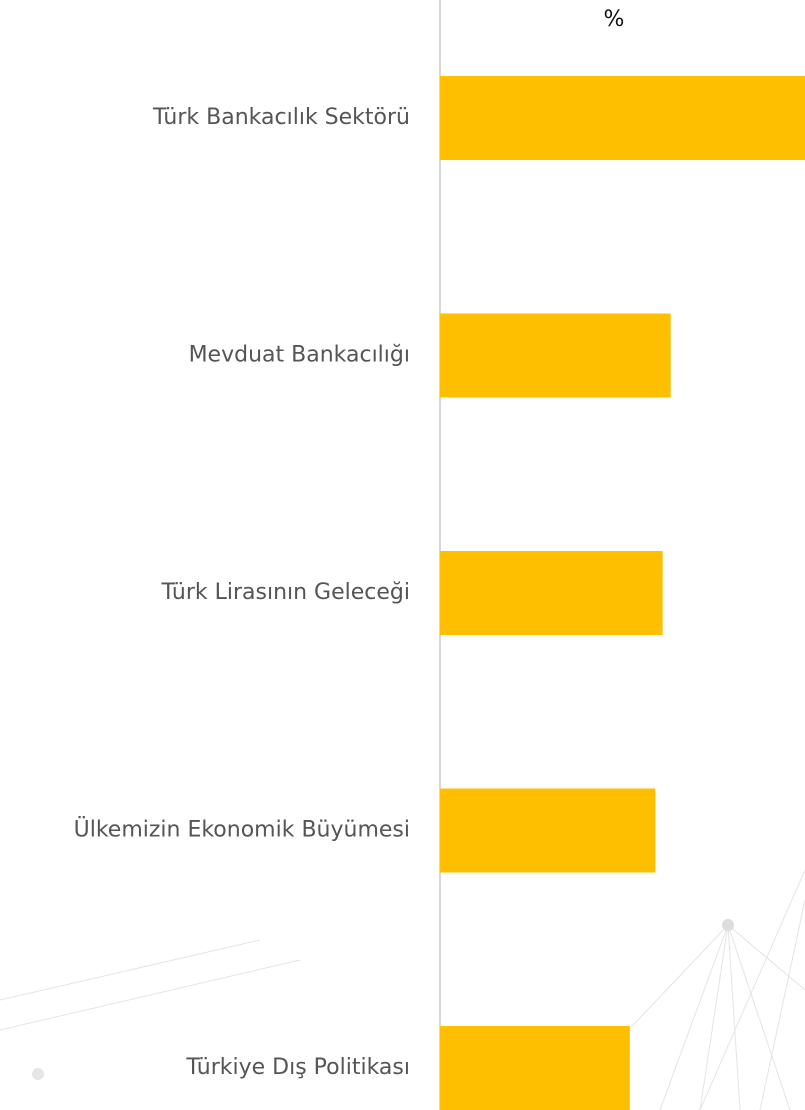 This screenshot has width=805, height=1110. What do you see at coordinates (614, 19) in the screenshot?
I see `unit-label: %` at bounding box center [614, 19].